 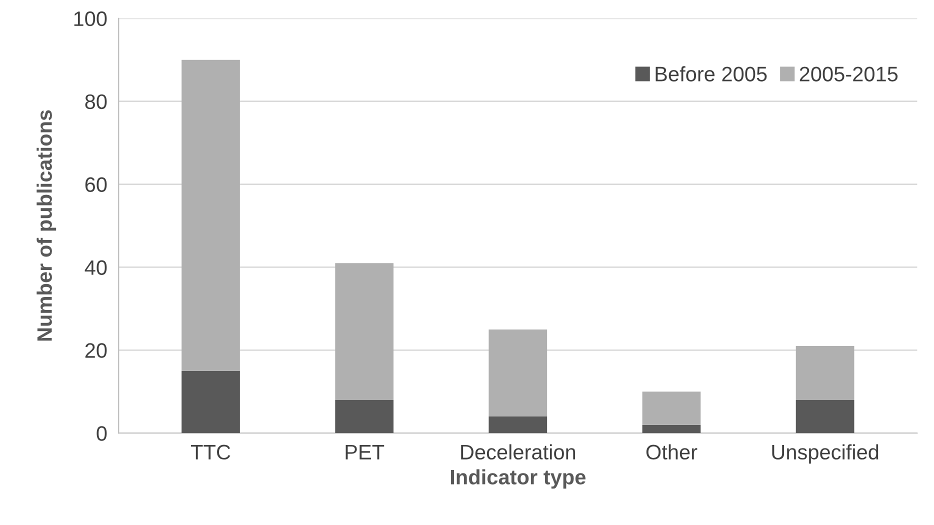 I want to click on x-tick-label: PET, so click(x=365, y=452).